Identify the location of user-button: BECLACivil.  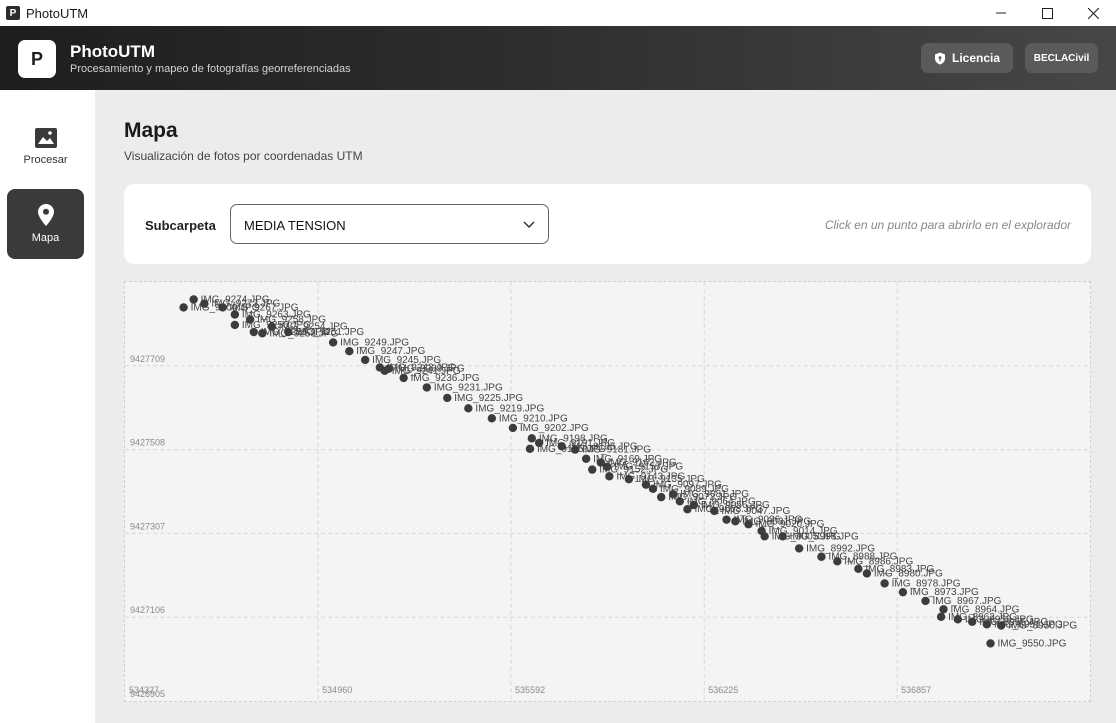
(1061, 58).